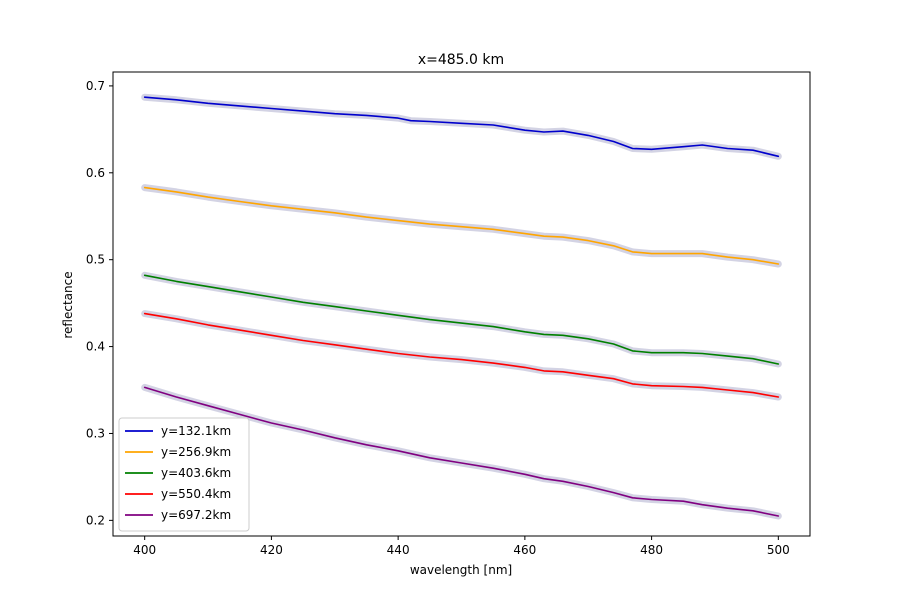 This screenshot has height=600, width=900. I want to click on x-tick-label: 420, so click(271, 550).